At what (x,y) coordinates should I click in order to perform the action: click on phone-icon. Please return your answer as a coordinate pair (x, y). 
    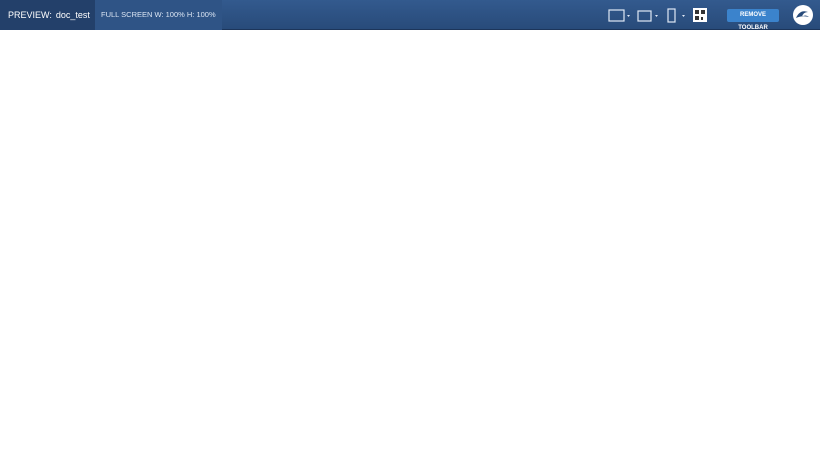
    Looking at the image, I should click on (671, 15).